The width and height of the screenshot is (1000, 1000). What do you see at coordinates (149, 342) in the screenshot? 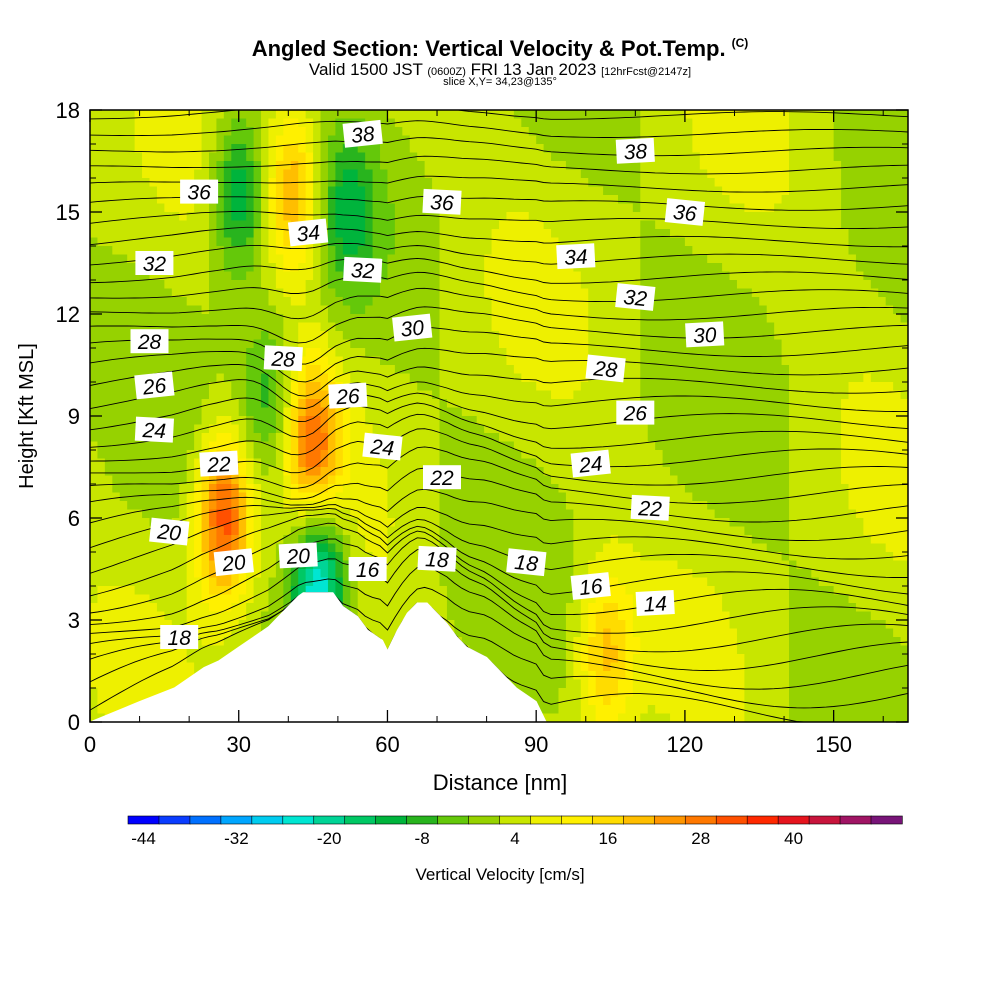
I see `isentrope-value: 28` at bounding box center [149, 342].